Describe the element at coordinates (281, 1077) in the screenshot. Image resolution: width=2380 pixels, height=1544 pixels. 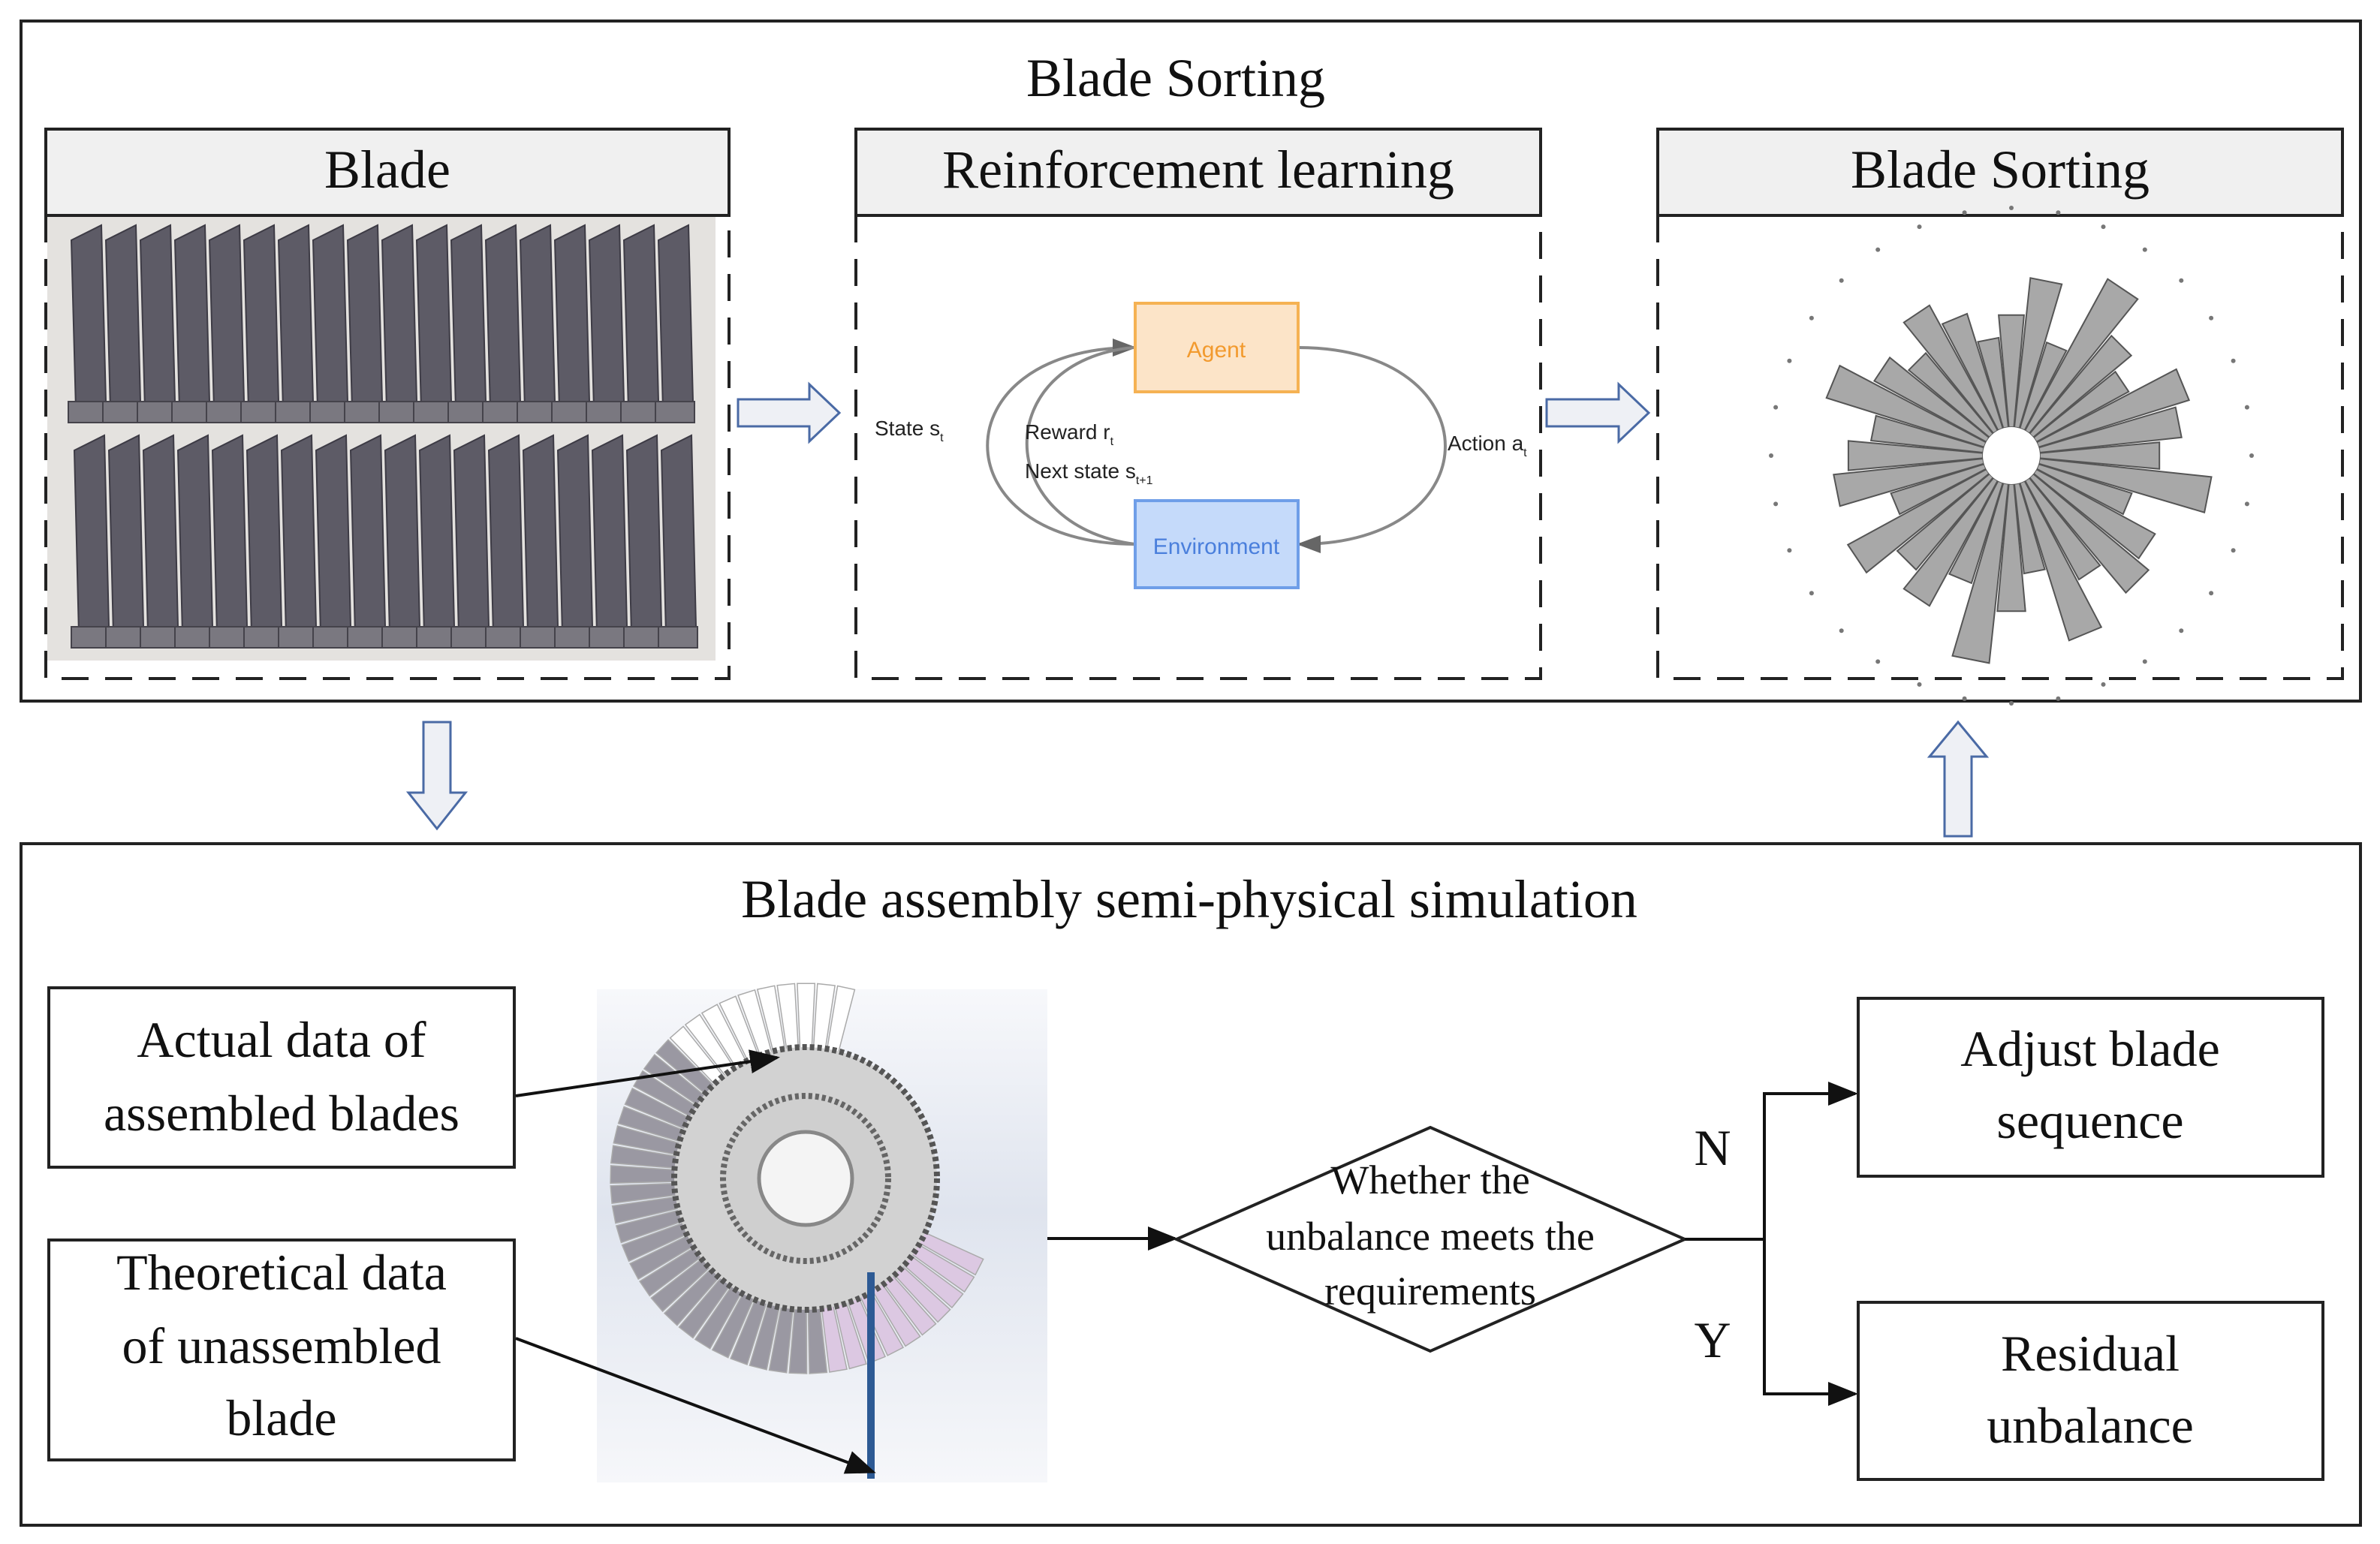
I see `actual-data-box` at that location.